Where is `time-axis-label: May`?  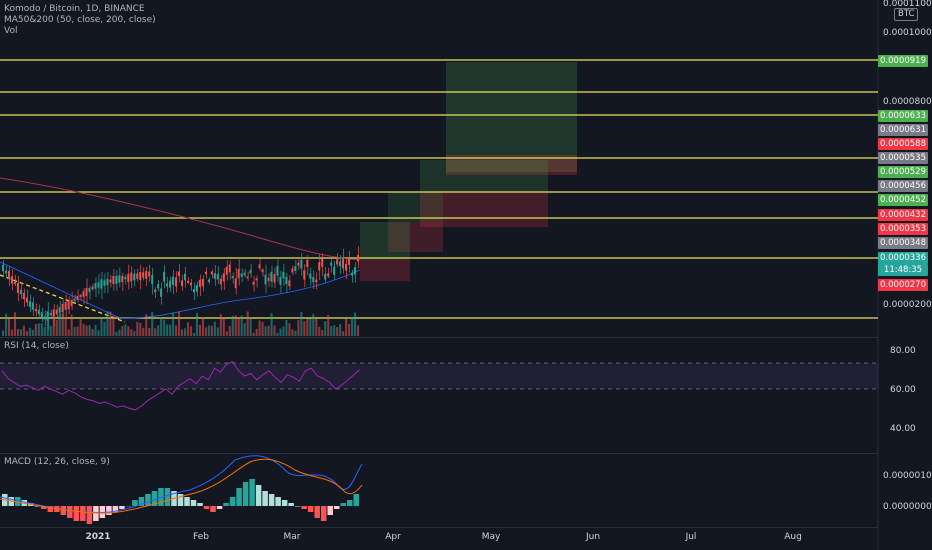 time-axis-label: May is located at coordinates (491, 537).